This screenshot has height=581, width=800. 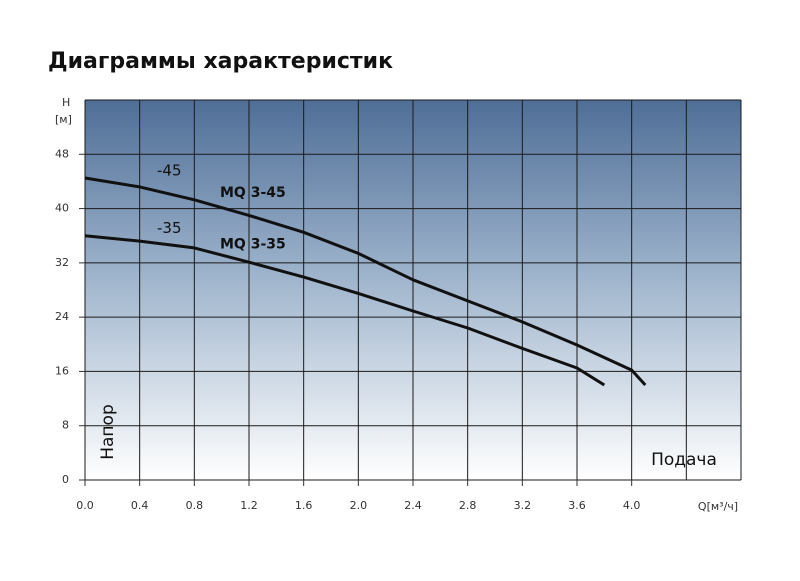 What do you see at coordinates (108, 432) in the screenshot?
I see `y-axis-label: Напор` at bounding box center [108, 432].